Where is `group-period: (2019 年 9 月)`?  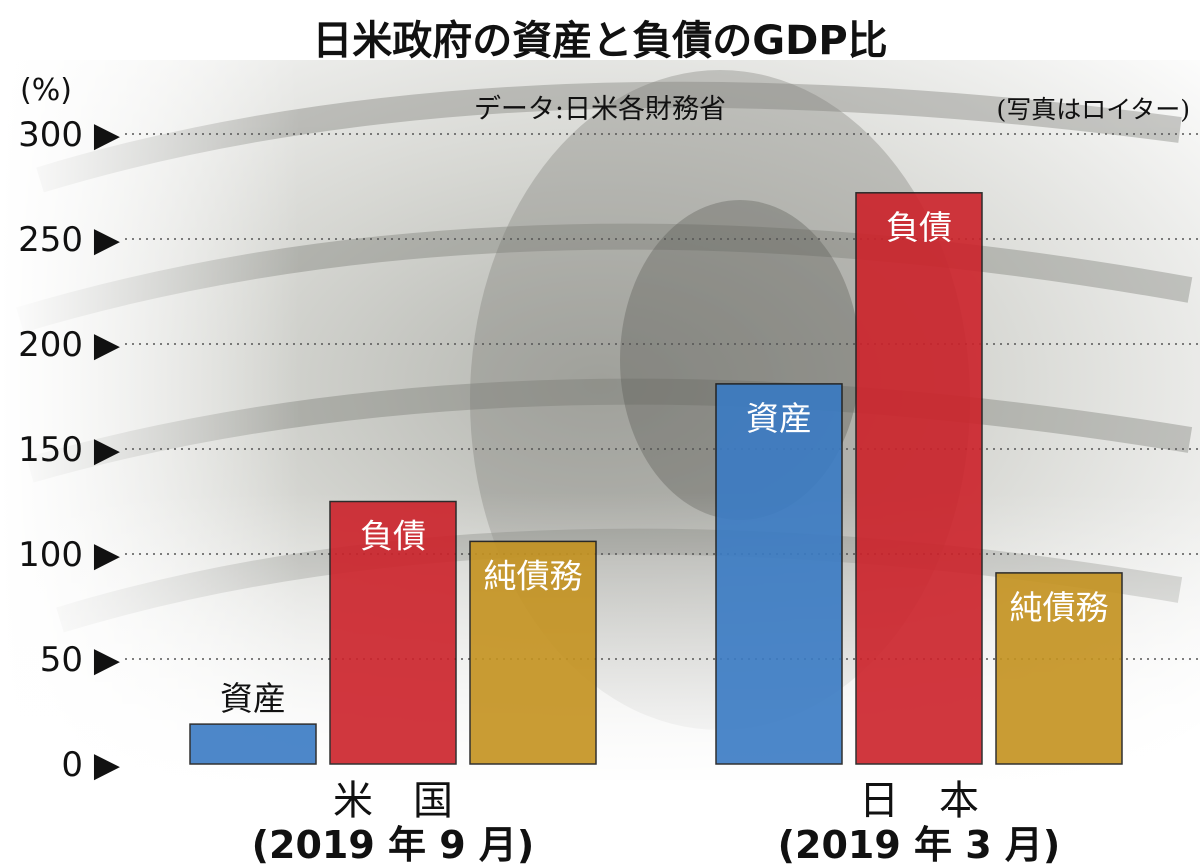 group-period: (2019 年 9 月) is located at coordinates (393, 845).